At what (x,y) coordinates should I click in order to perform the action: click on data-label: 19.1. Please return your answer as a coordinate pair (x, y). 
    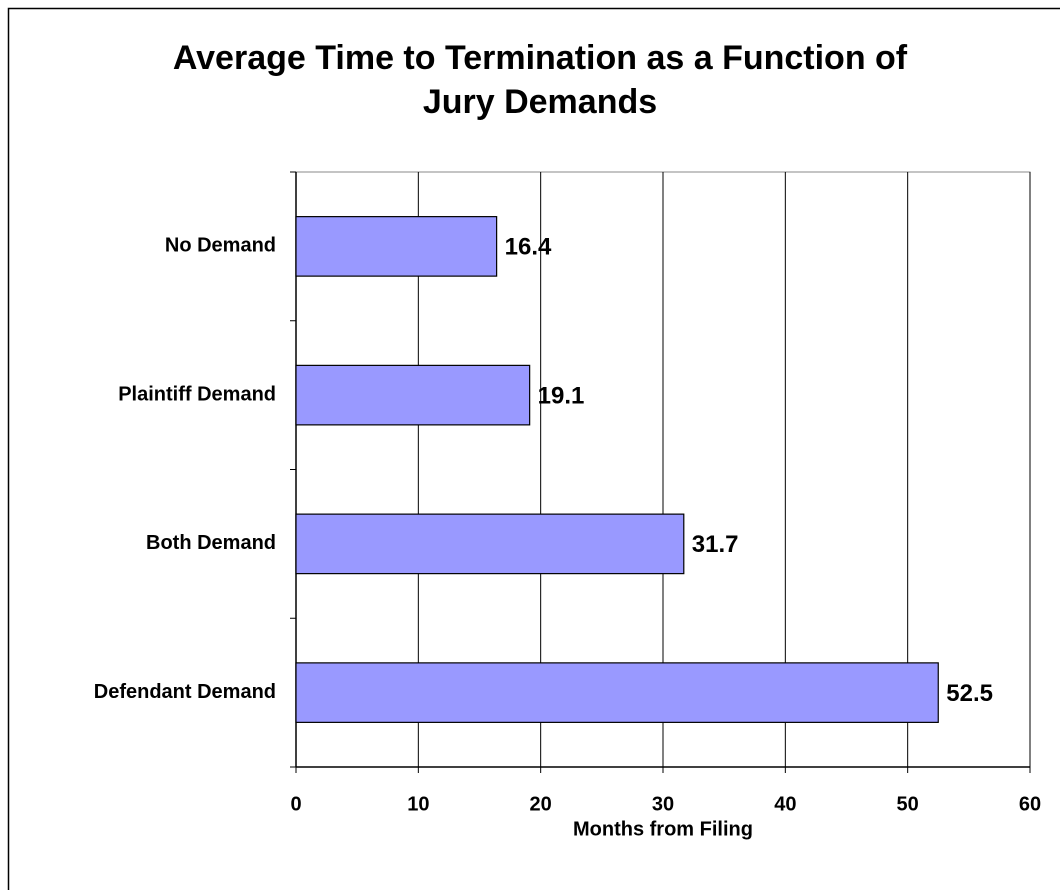
    Looking at the image, I should click on (561, 395).